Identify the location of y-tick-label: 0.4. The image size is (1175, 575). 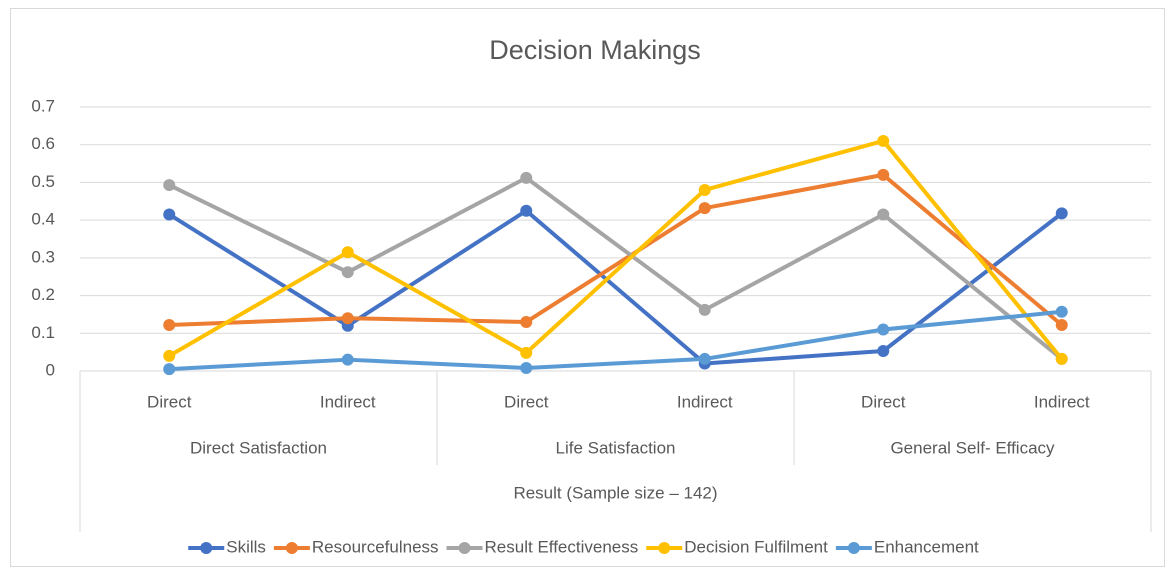
(43, 219).